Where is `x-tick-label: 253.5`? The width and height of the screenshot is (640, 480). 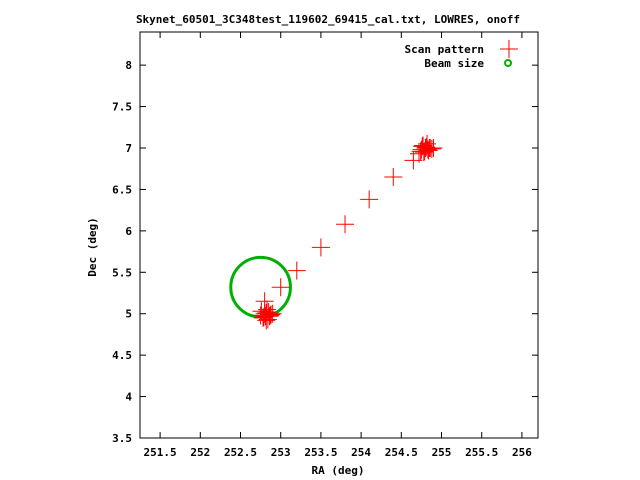
x-tick-label: 253.5 is located at coordinates (320, 452).